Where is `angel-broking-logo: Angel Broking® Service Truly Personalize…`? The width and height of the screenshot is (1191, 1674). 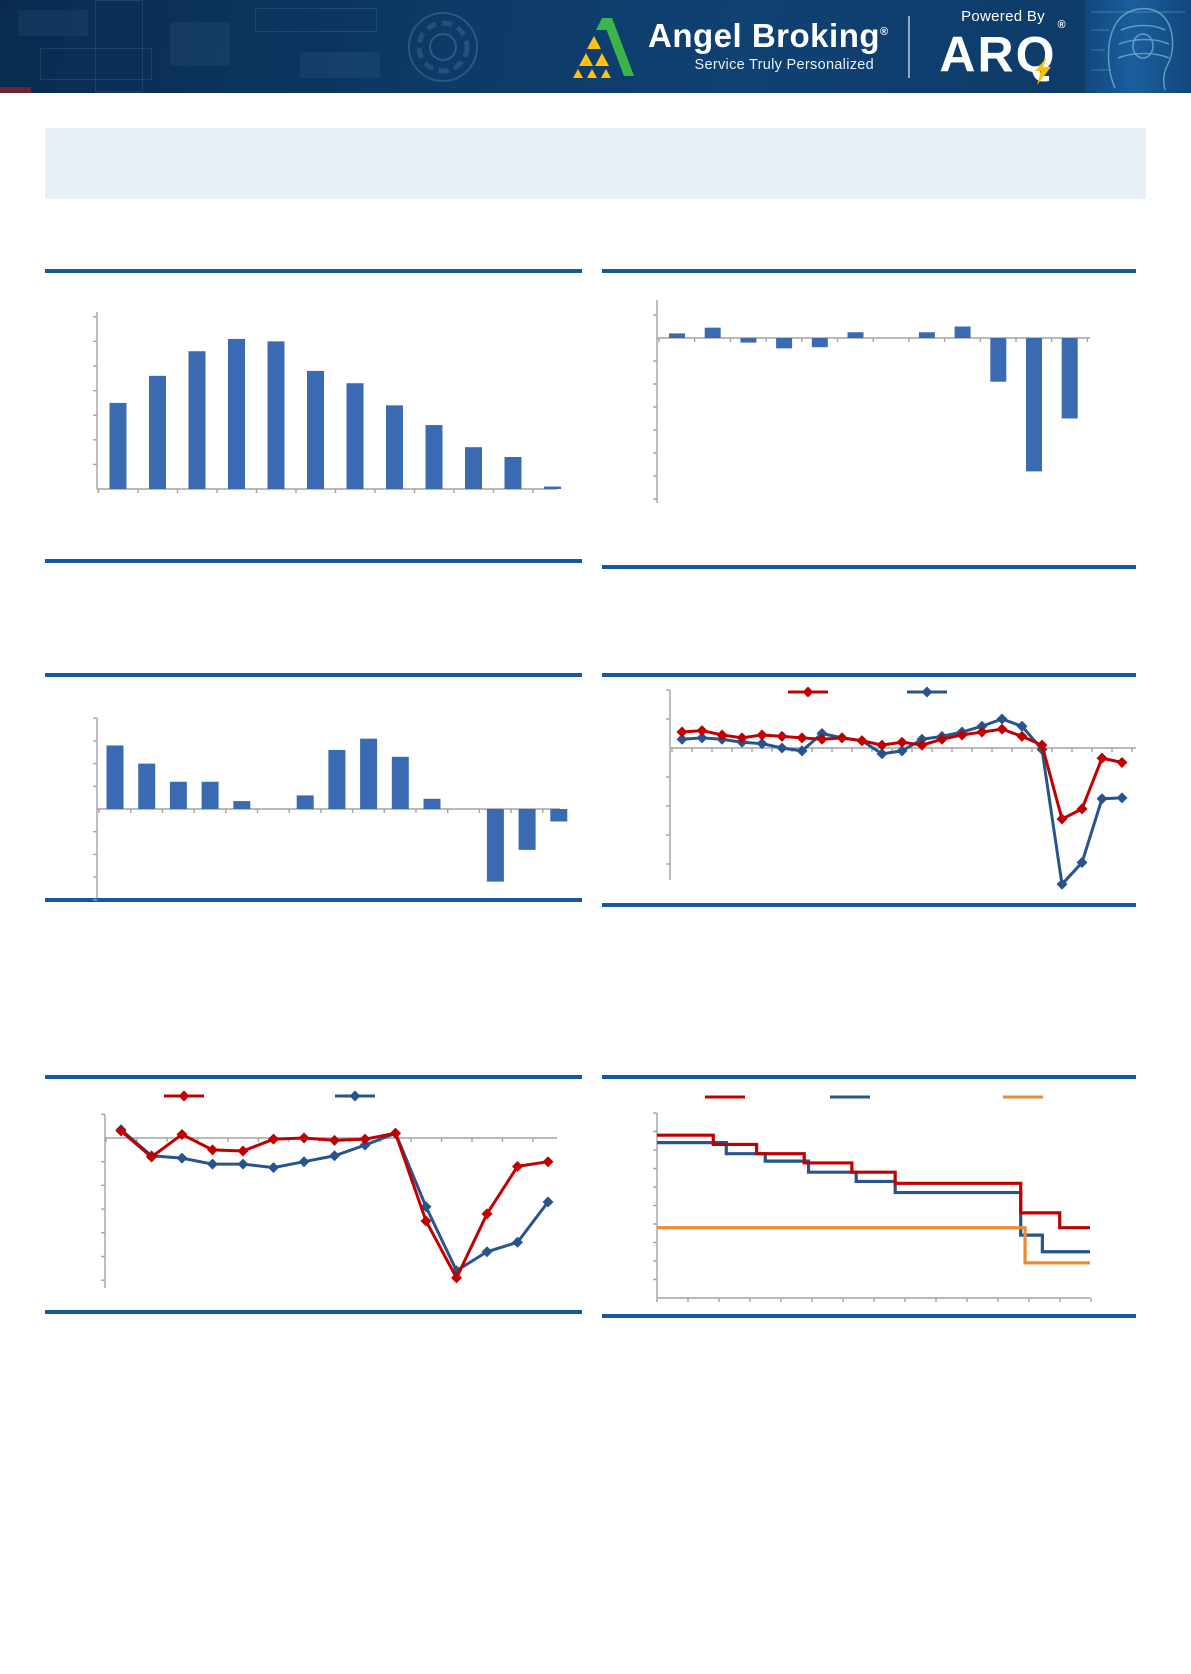 angel-broking-logo: Angel Broking® Service Truly Personalize… is located at coordinates (729, 47).